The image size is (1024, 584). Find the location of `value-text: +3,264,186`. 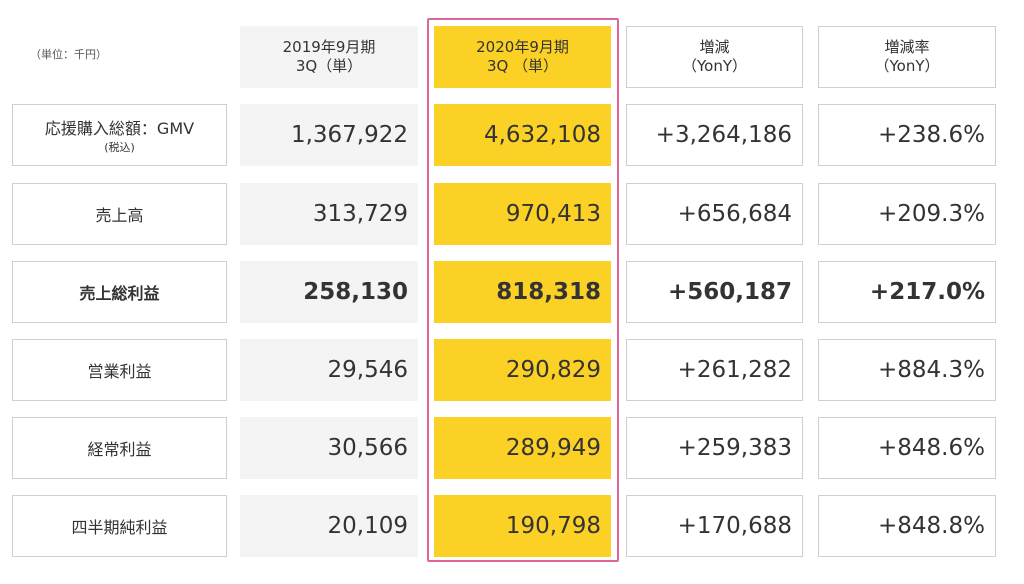

value-text: +3,264,186 is located at coordinates (723, 135).